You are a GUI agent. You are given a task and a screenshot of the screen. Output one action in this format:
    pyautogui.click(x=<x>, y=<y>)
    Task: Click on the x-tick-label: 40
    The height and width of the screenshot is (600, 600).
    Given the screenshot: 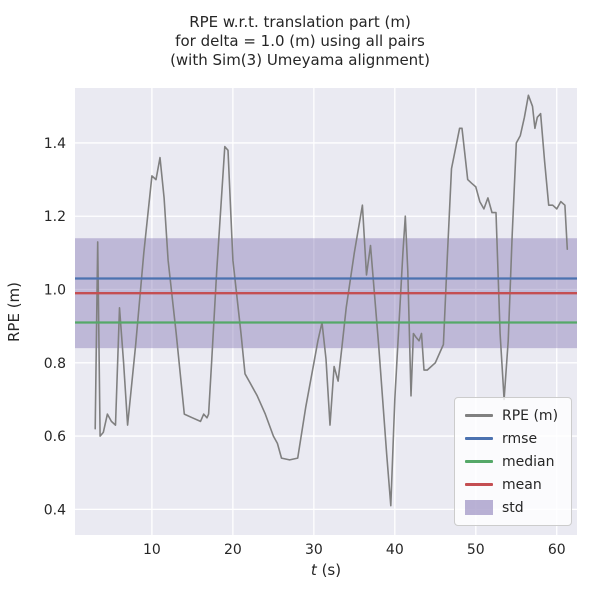 What is the action you would take?
    pyautogui.click(x=395, y=550)
    